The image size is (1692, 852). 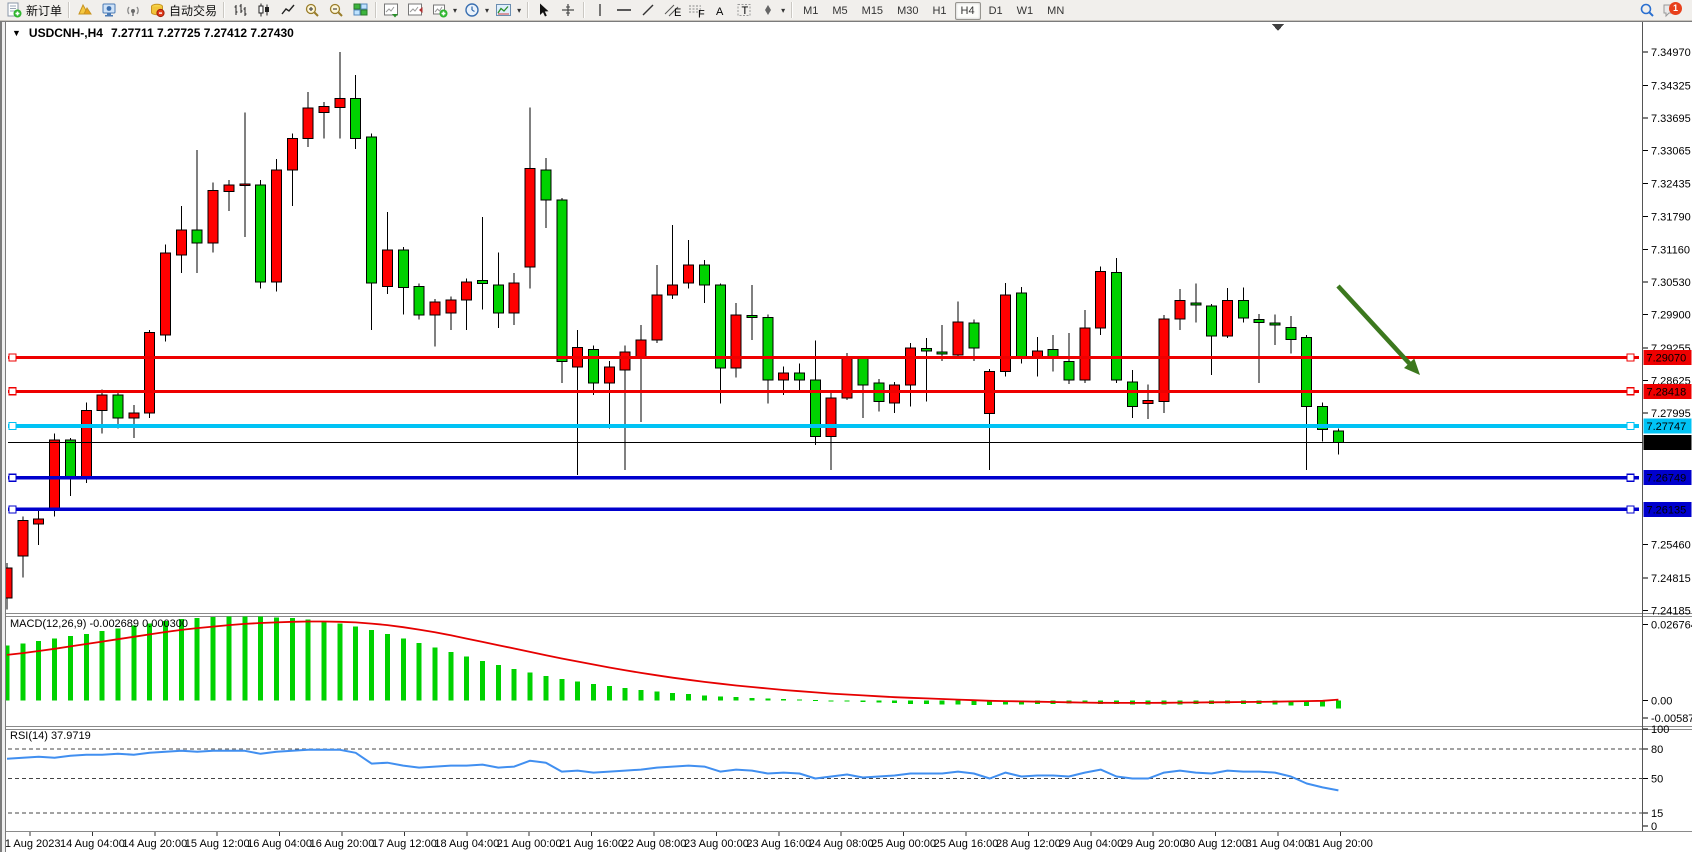 I want to click on new-order-button: 新订单, so click(x=33, y=10).